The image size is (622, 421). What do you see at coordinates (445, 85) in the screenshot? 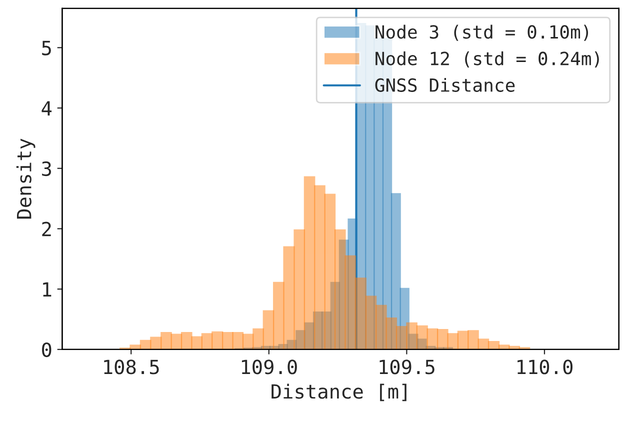
I see `ref-line-label: GNSS Distance` at bounding box center [445, 85].